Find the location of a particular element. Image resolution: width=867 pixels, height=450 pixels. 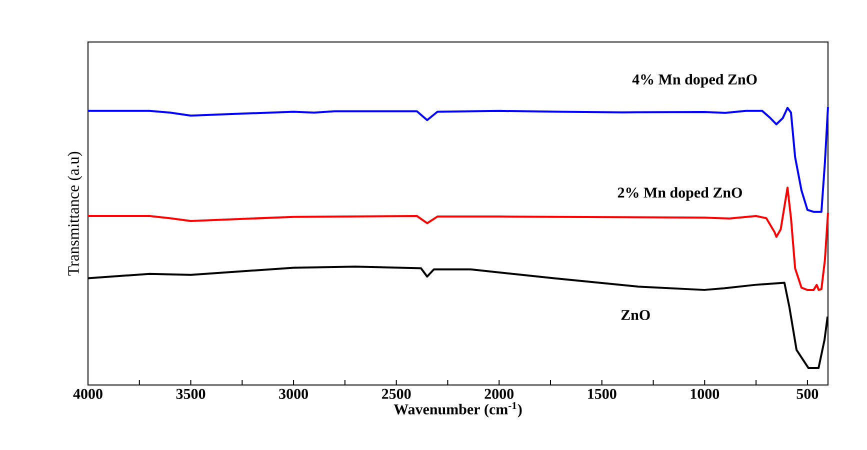

series-label: ZnO is located at coordinates (635, 315).